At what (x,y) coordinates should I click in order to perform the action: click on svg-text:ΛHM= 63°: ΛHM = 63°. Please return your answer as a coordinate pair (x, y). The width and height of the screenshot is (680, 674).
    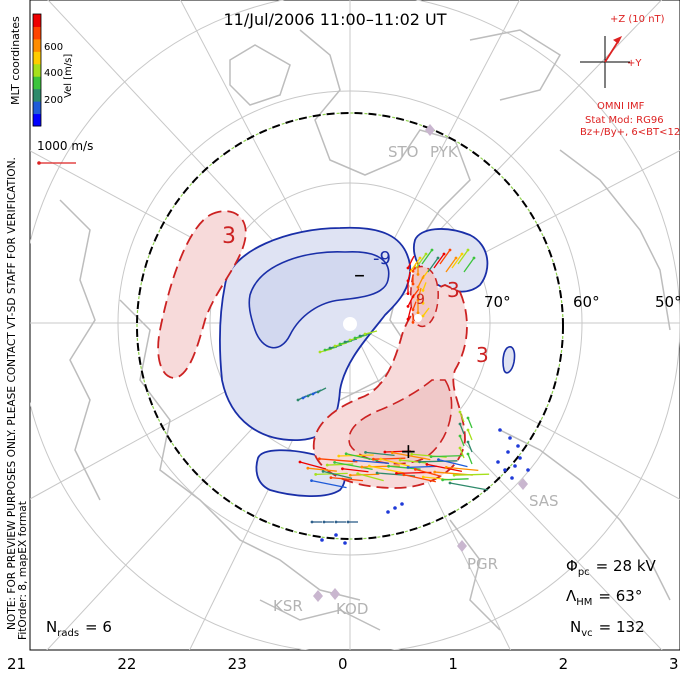
    Looking at the image, I should click on (604, 597).